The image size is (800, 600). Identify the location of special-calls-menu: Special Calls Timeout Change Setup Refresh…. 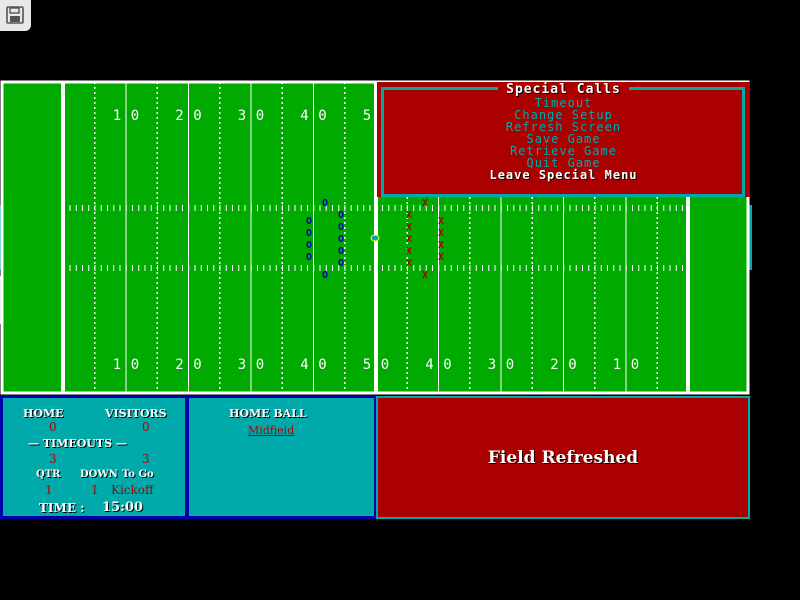
(563, 139).